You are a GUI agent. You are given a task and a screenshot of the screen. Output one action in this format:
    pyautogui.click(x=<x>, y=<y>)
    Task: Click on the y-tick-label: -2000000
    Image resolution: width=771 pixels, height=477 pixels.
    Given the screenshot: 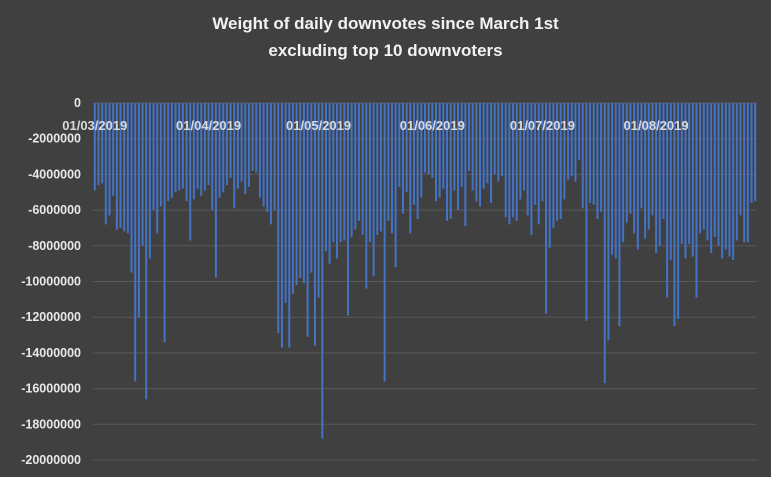 What is the action you would take?
    pyautogui.click(x=54, y=139)
    